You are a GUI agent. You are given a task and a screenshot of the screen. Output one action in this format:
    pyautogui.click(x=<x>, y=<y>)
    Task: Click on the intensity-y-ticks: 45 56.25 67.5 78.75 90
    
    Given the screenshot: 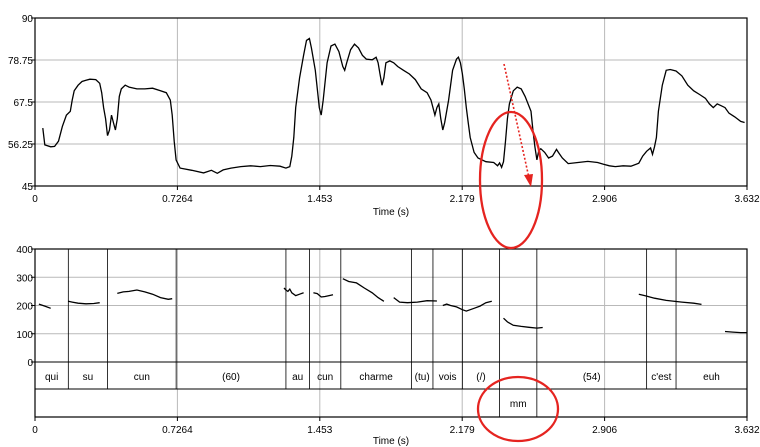 What is the action you would take?
    pyautogui.click(x=21, y=103)
    